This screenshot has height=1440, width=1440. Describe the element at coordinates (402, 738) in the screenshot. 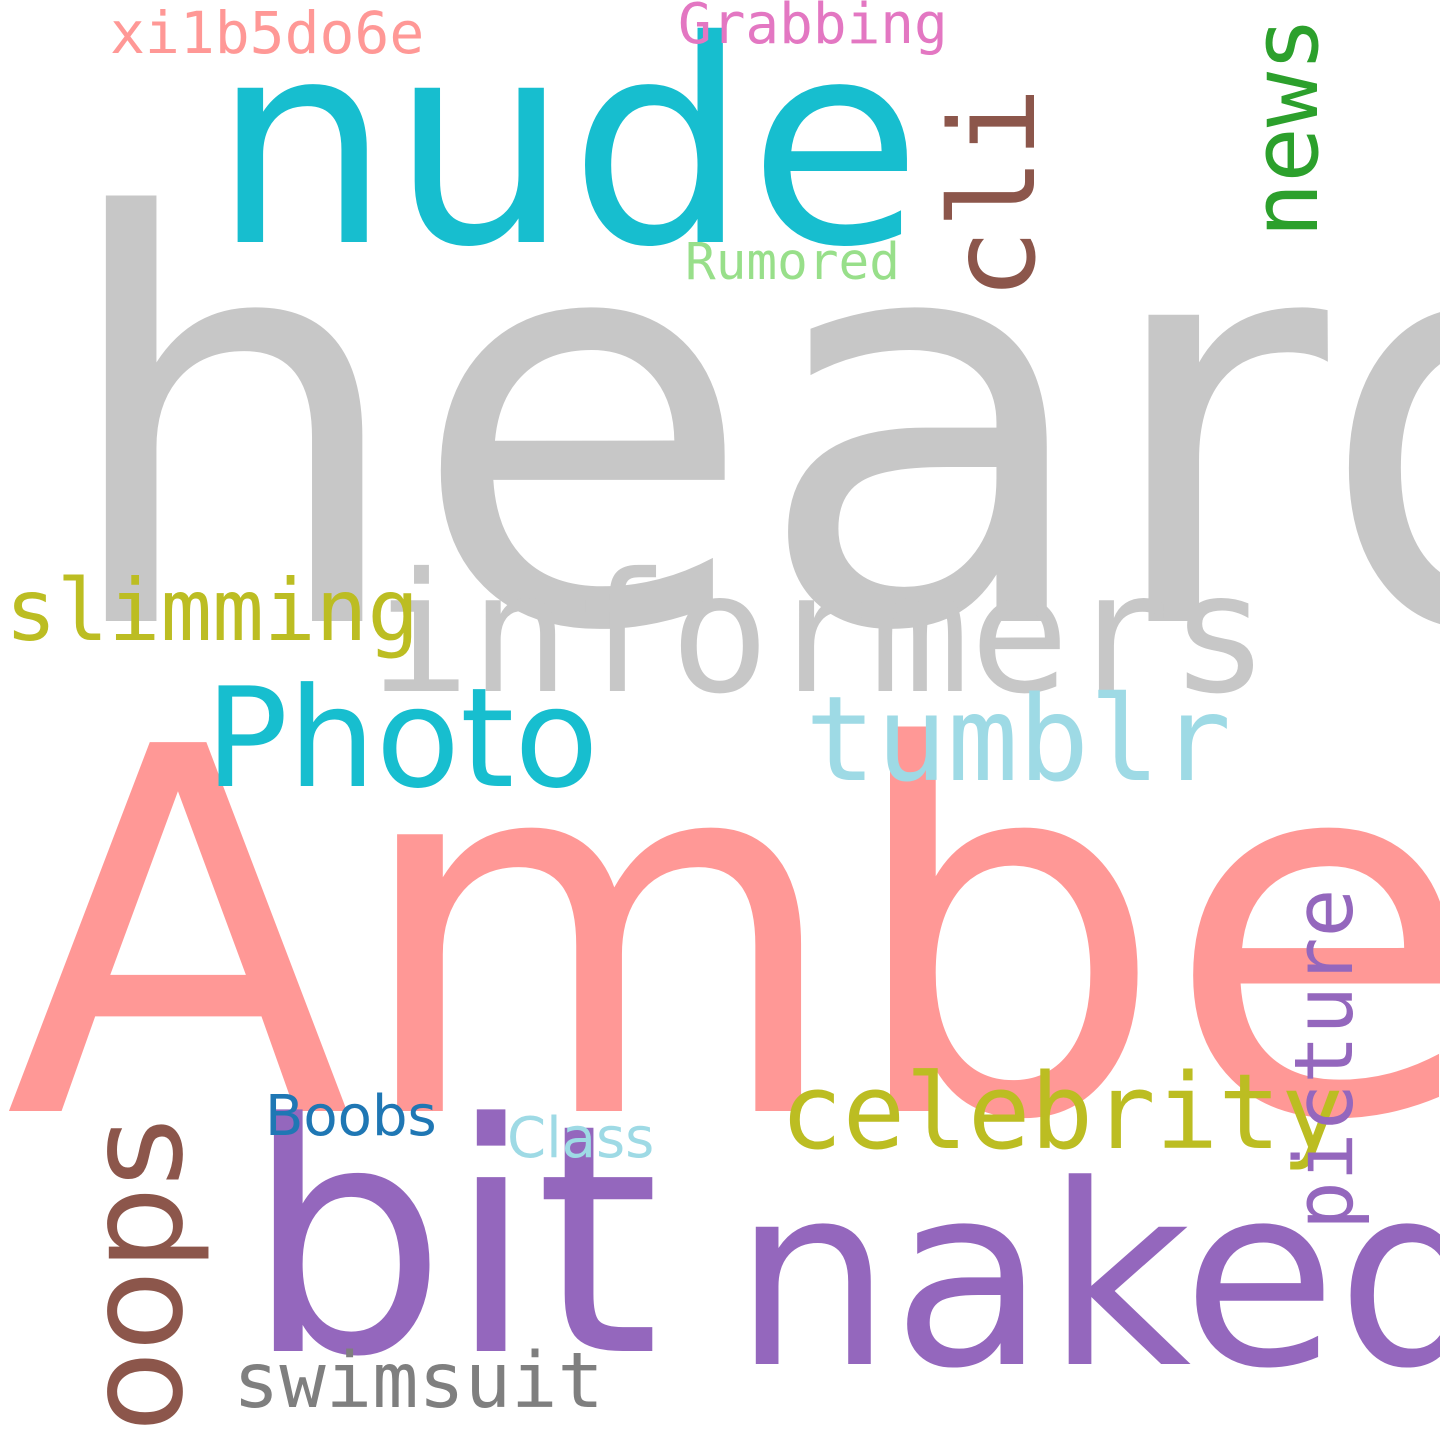

I see `word-photo: Photo` at that location.